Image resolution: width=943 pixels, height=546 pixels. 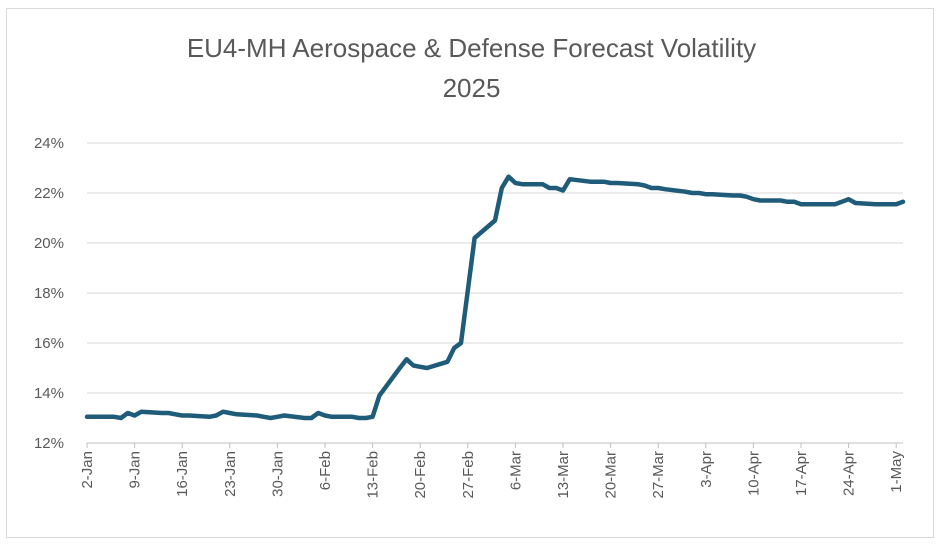 What do you see at coordinates (49, 393) in the screenshot?
I see `y-tick-label: 14%` at bounding box center [49, 393].